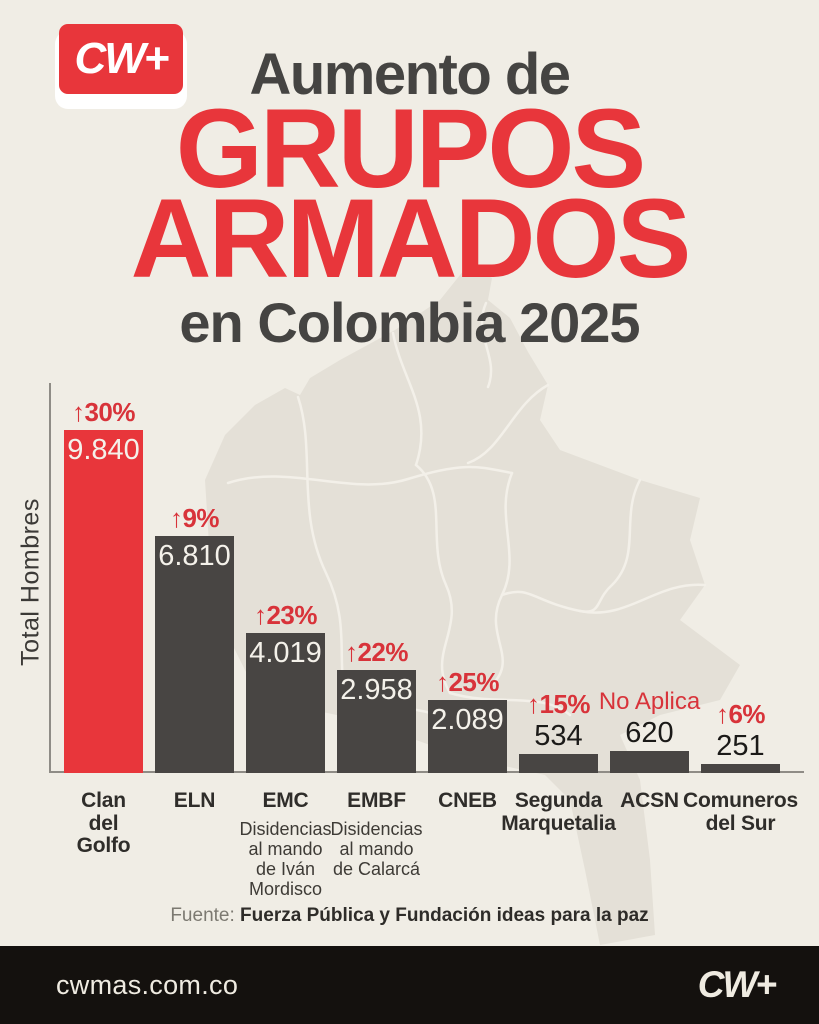 The image size is (819, 1024). Describe the element at coordinates (467, 720) in the screenshot. I see `bar-value: 2.089` at that location.